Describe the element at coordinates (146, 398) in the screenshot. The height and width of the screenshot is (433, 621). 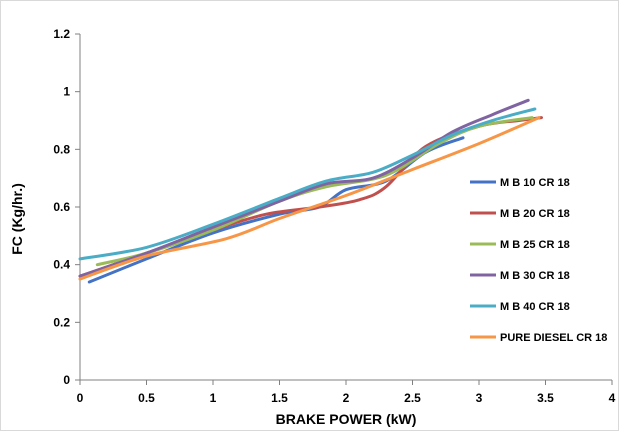
I see `x-tick-label: 0.5` at that location.